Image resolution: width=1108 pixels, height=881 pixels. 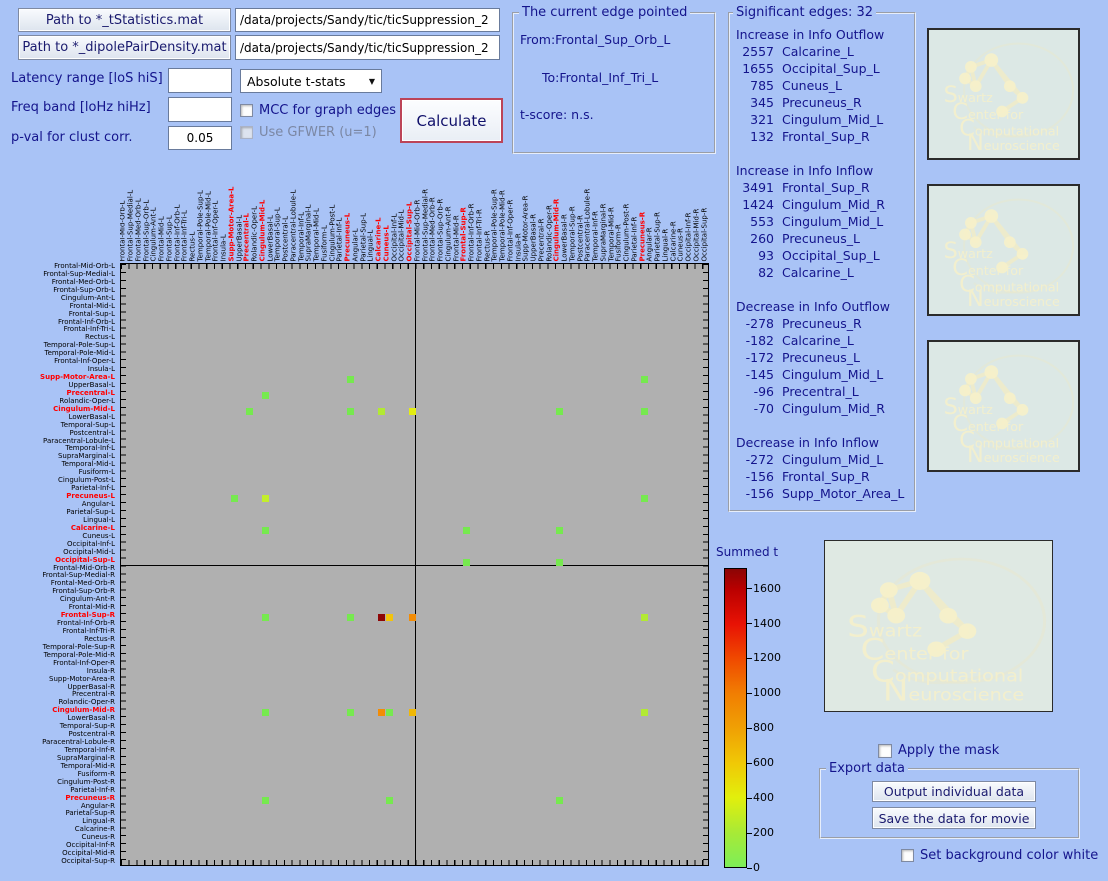 I want to click on row-label-temporal-pole-sup-r: Temporal-Pole-Sup-R, so click(x=78, y=646).